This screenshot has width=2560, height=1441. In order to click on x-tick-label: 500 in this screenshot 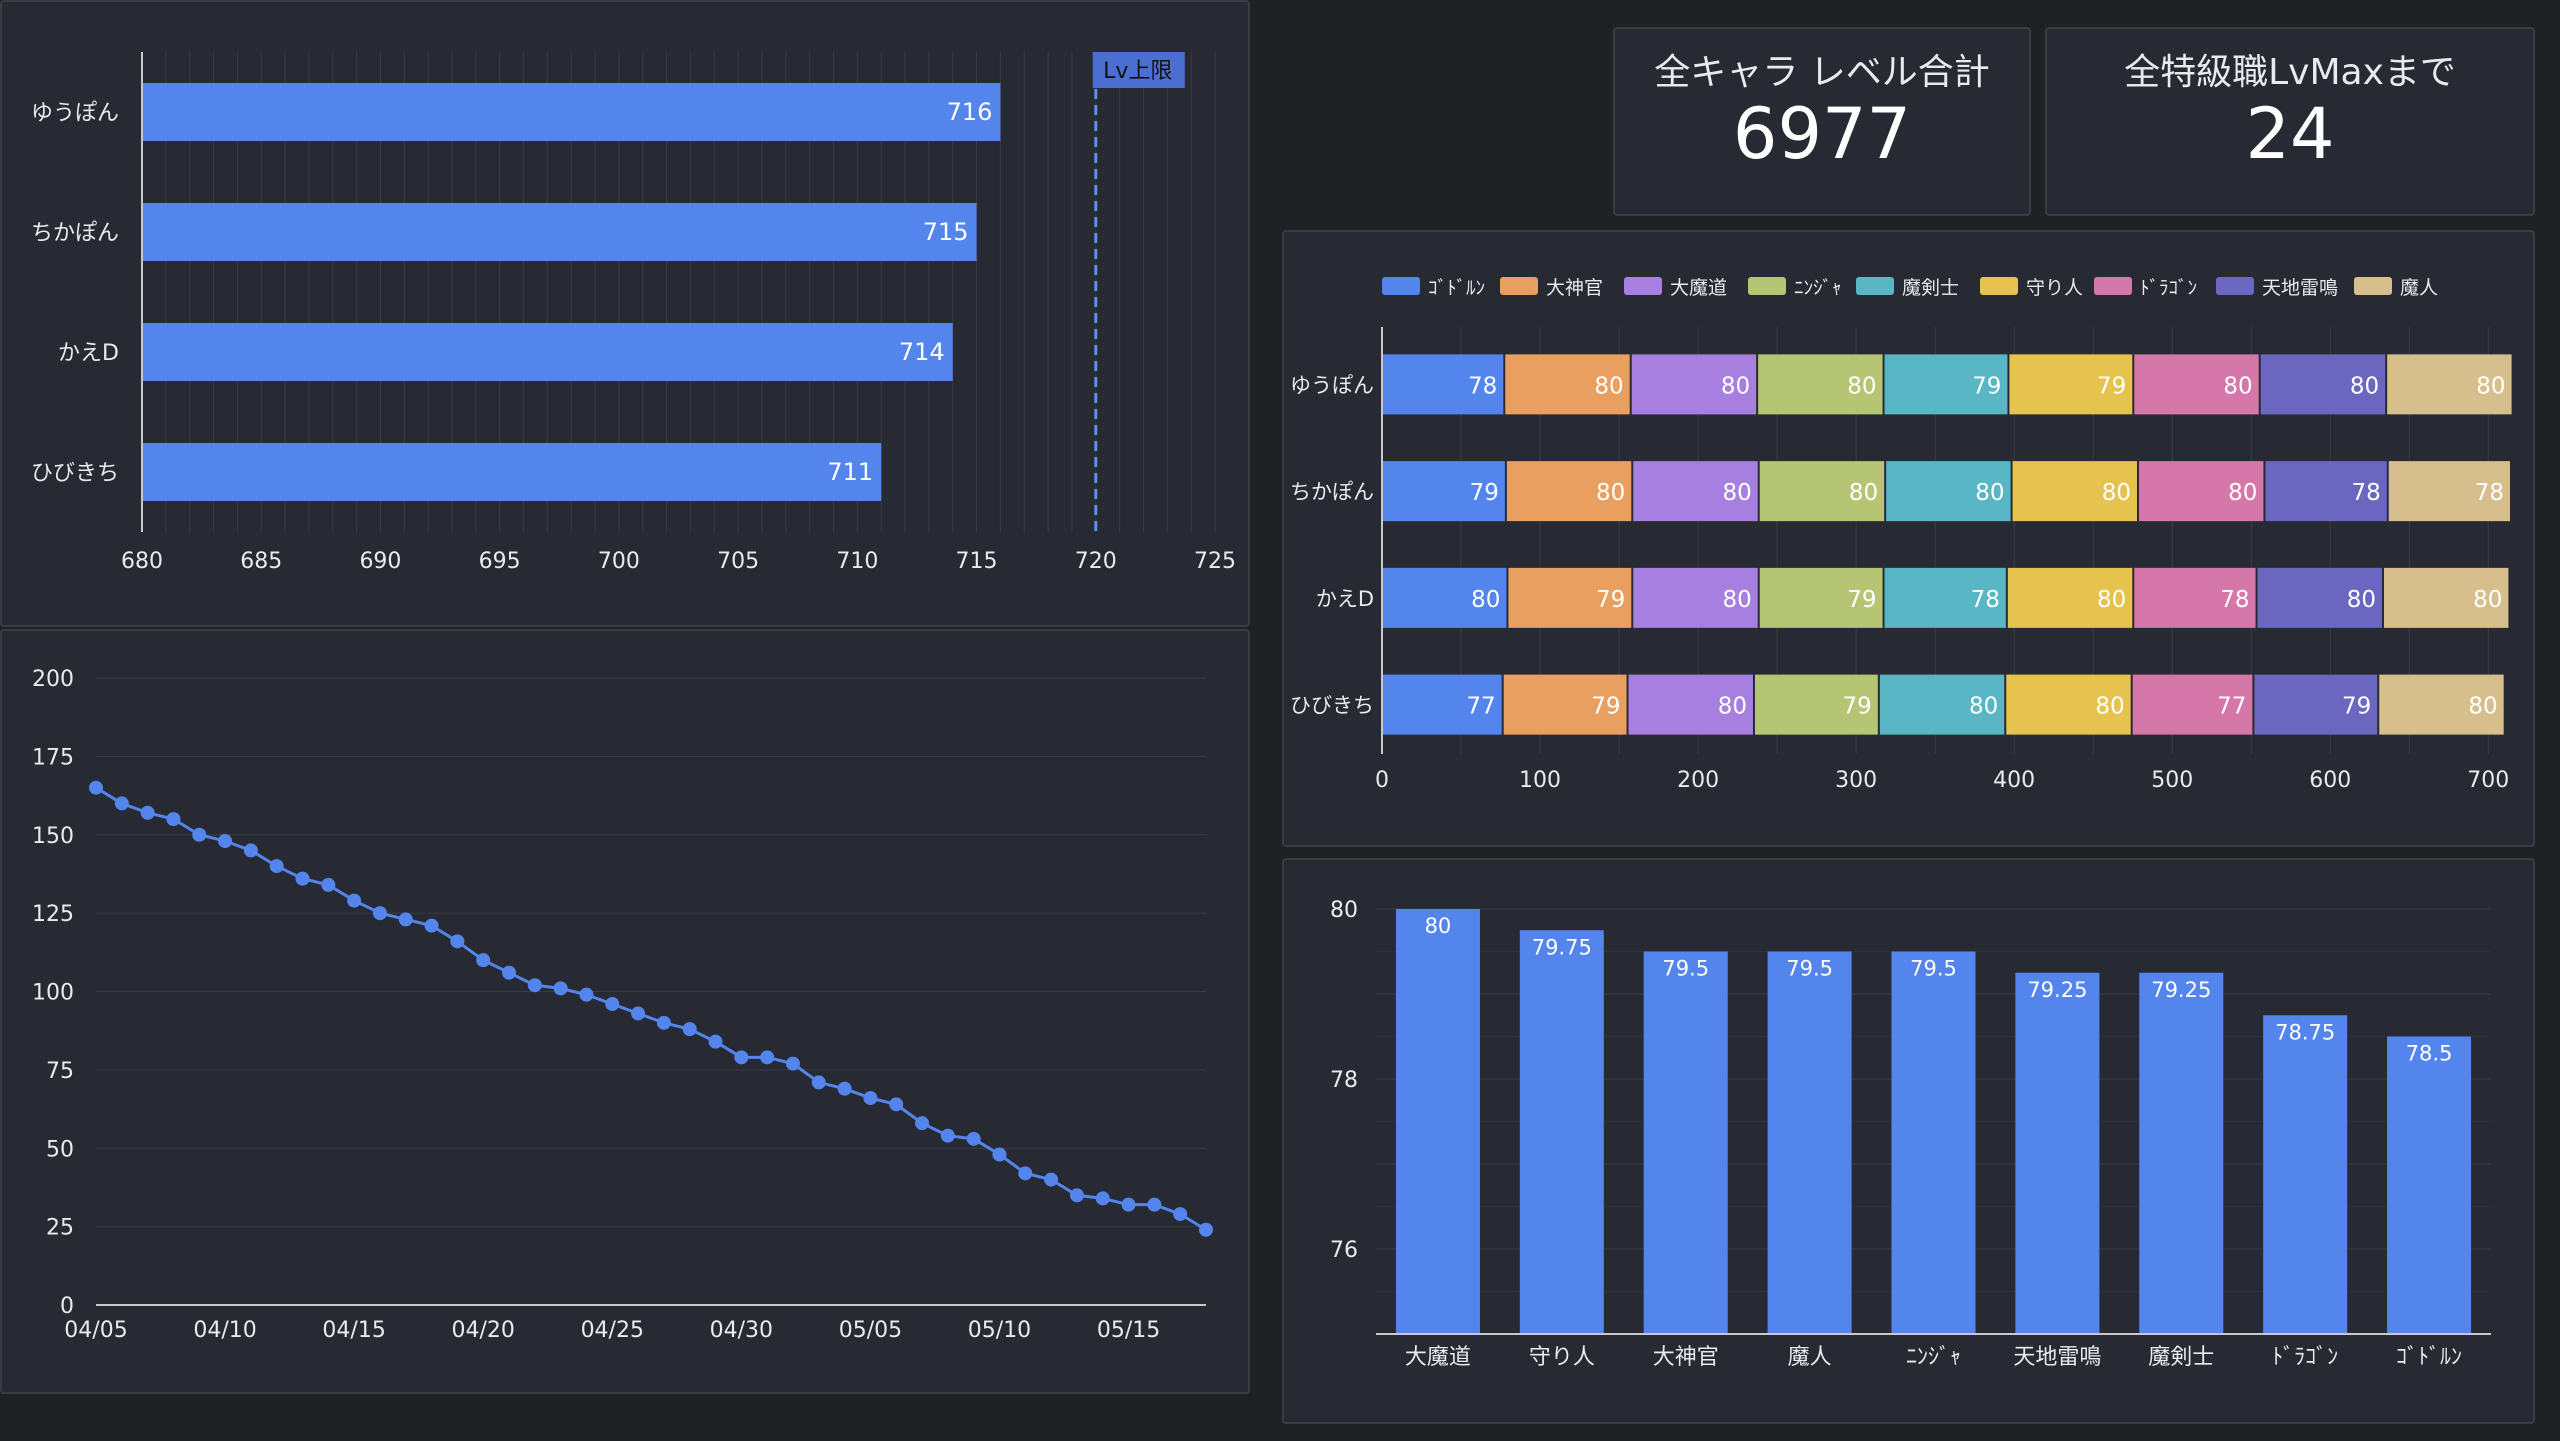, I will do `click(2172, 780)`.